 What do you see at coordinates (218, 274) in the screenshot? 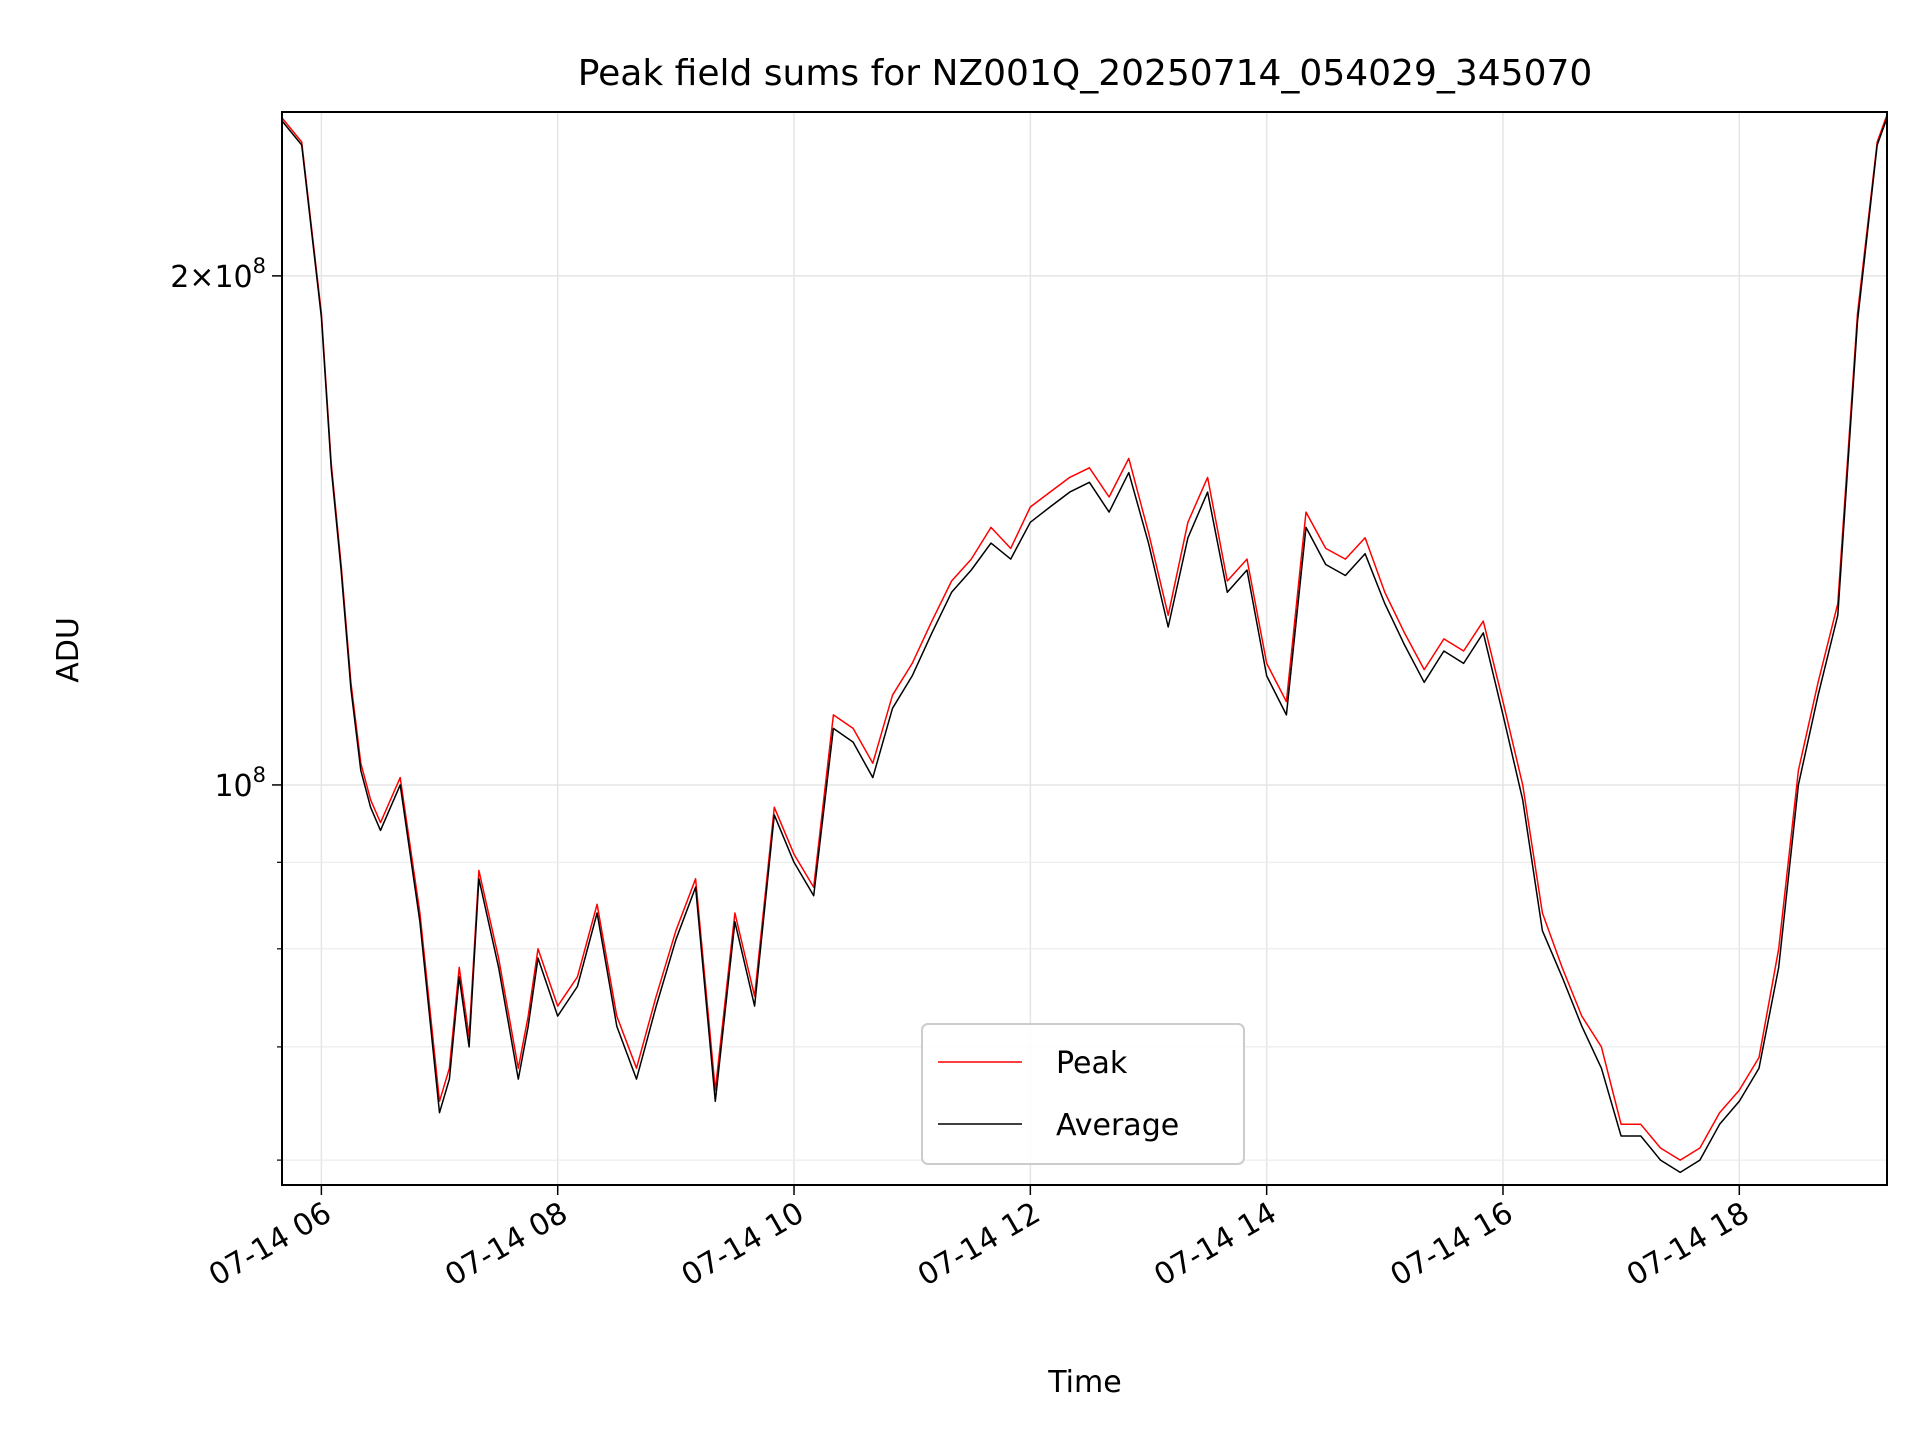
I see `y-tick-label: 2×108` at bounding box center [218, 274].